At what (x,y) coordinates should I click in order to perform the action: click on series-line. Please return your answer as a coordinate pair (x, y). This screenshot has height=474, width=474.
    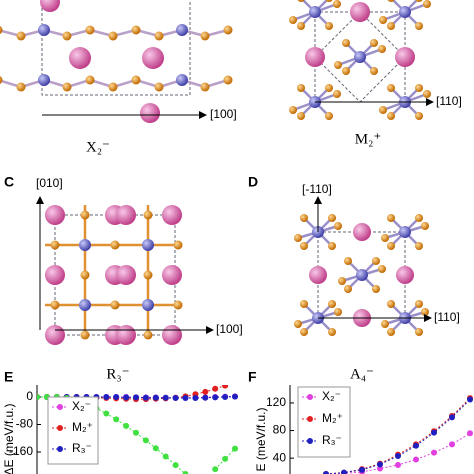
    Looking at the image, I should click on (398, 436).